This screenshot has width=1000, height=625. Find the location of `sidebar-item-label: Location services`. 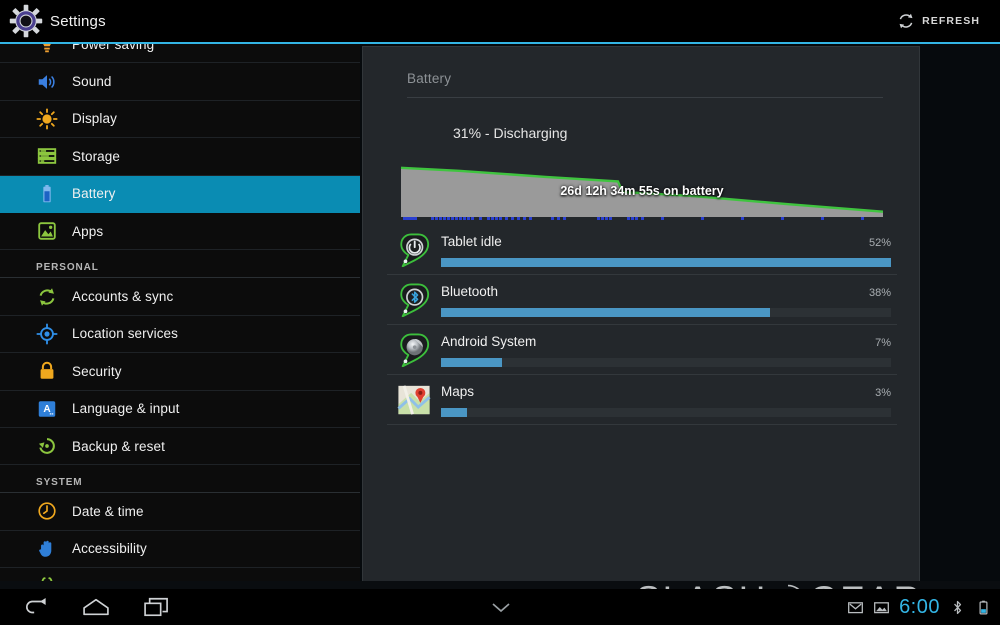

sidebar-item-label: Location services is located at coordinates (125, 334).